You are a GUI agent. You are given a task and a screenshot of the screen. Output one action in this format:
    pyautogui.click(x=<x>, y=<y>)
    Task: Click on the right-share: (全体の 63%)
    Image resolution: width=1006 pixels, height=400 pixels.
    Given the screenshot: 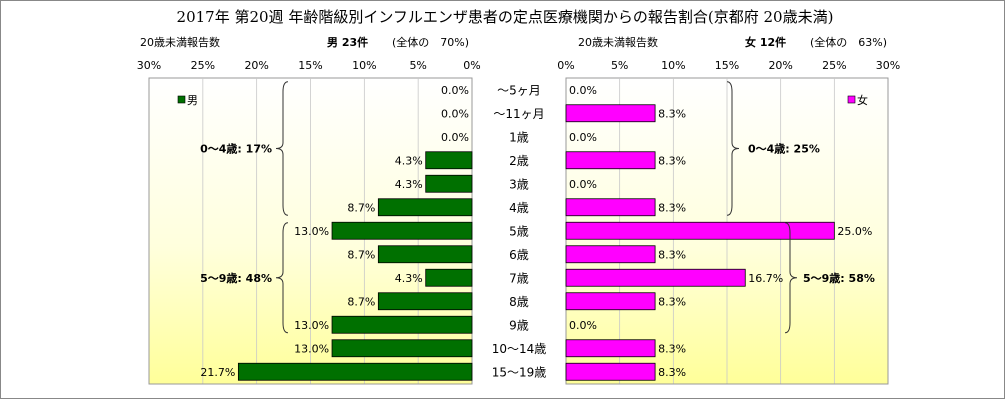 What is the action you would take?
    pyautogui.click(x=848, y=42)
    